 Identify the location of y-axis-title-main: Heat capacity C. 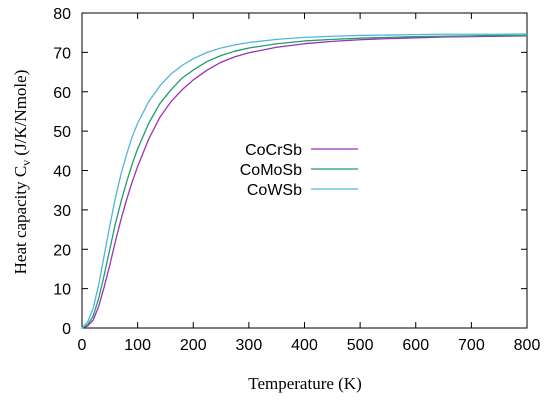
(20, 220).